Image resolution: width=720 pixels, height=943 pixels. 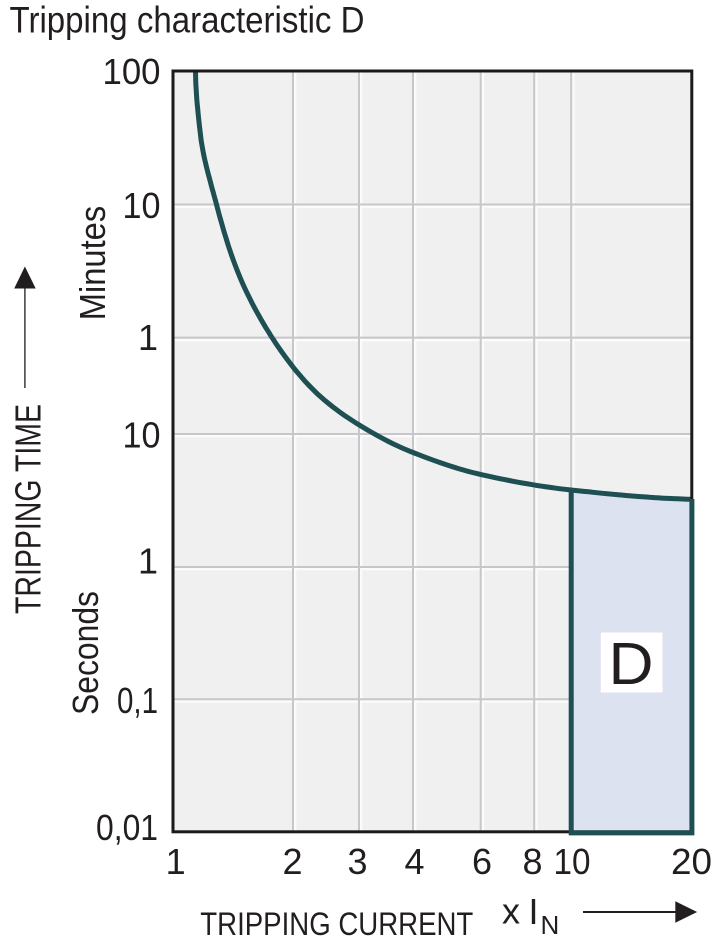 What do you see at coordinates (92, 263) in the screenshot?
I see `svg-text: Minutes` at bounding box center [92, 263].